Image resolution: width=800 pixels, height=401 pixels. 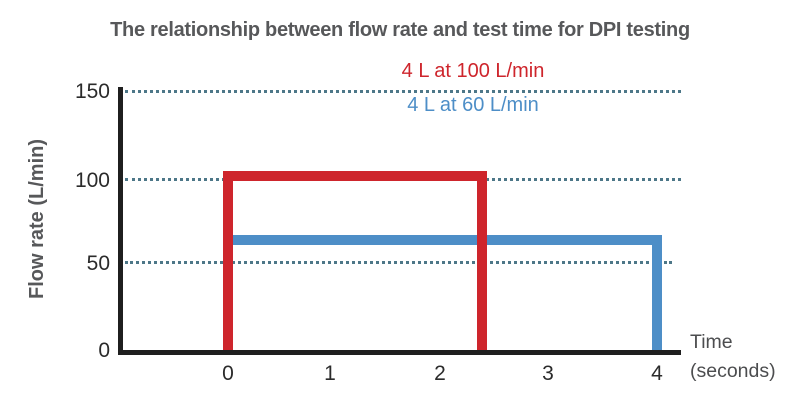 What do you see at coordinates (104, 350) in the screenshot?
I see `y-tick-0: 0` at bounding box center [104, 350].